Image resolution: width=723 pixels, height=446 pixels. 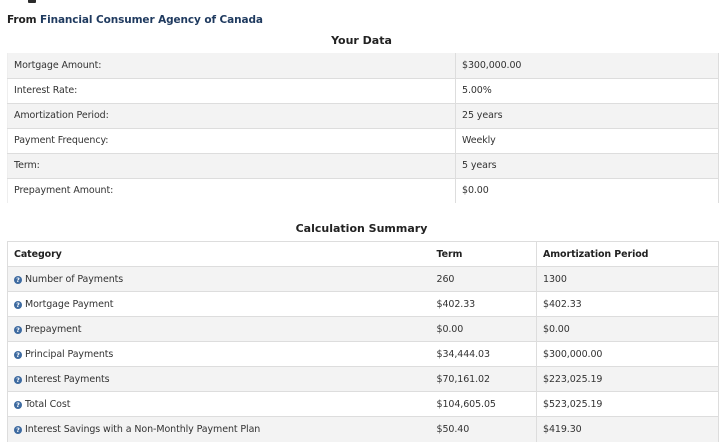 I want to click on calculation-summary-title: Calculation Summary, so click(x=361, y=228).